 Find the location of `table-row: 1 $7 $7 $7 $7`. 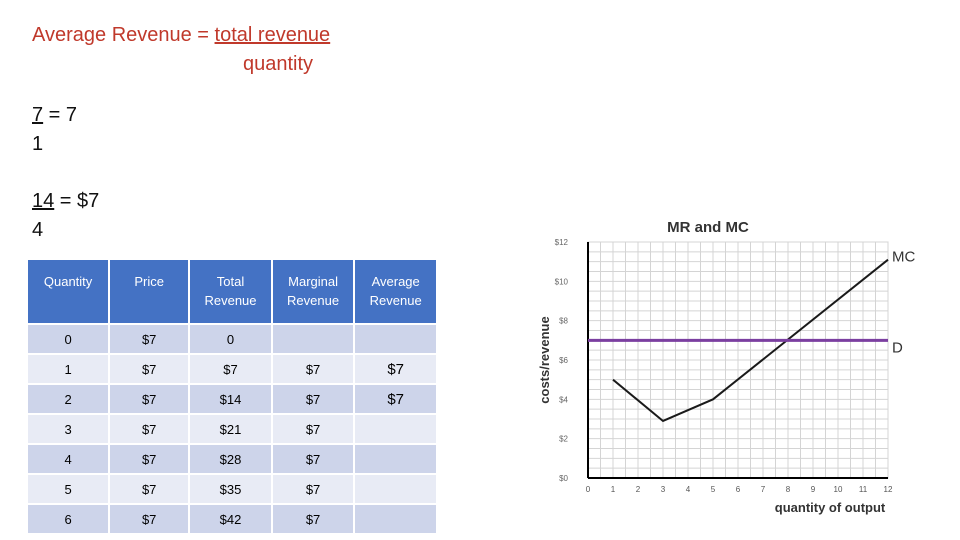

table-row: 1 $7 $7 $7 $7 is located at coordinates (231, 369).